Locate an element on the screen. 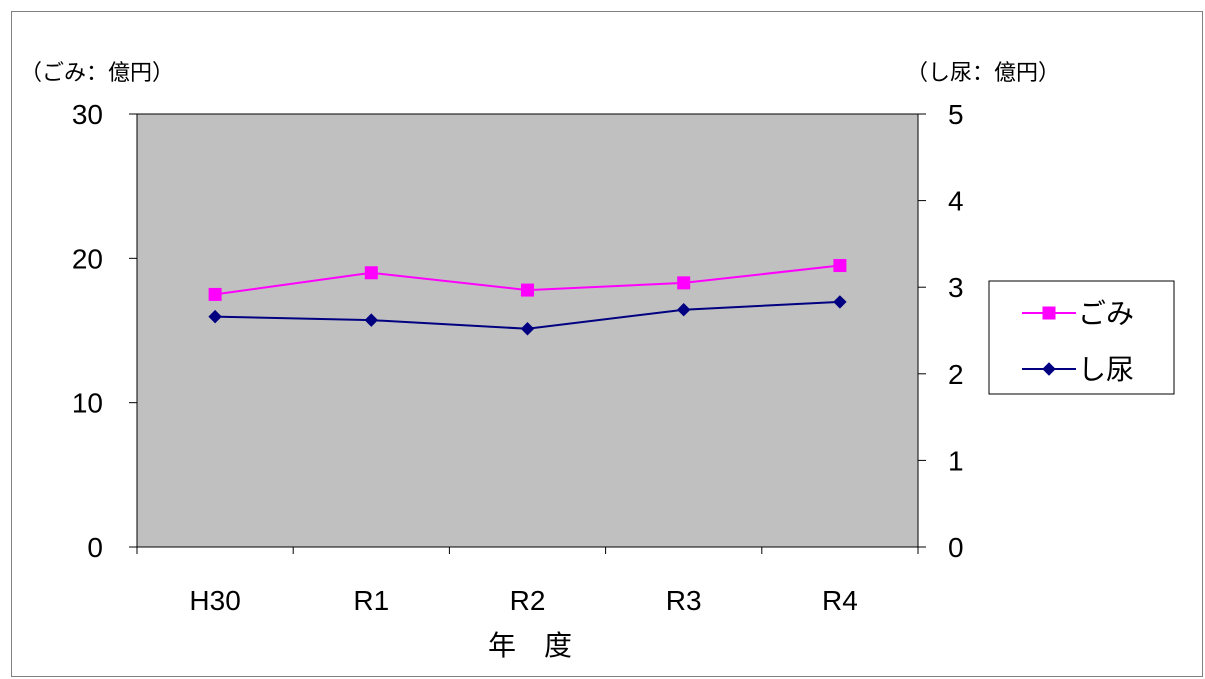 The height and width of the screenshot is (679, 1205). legend-box is located at coordinates (1081, 337).